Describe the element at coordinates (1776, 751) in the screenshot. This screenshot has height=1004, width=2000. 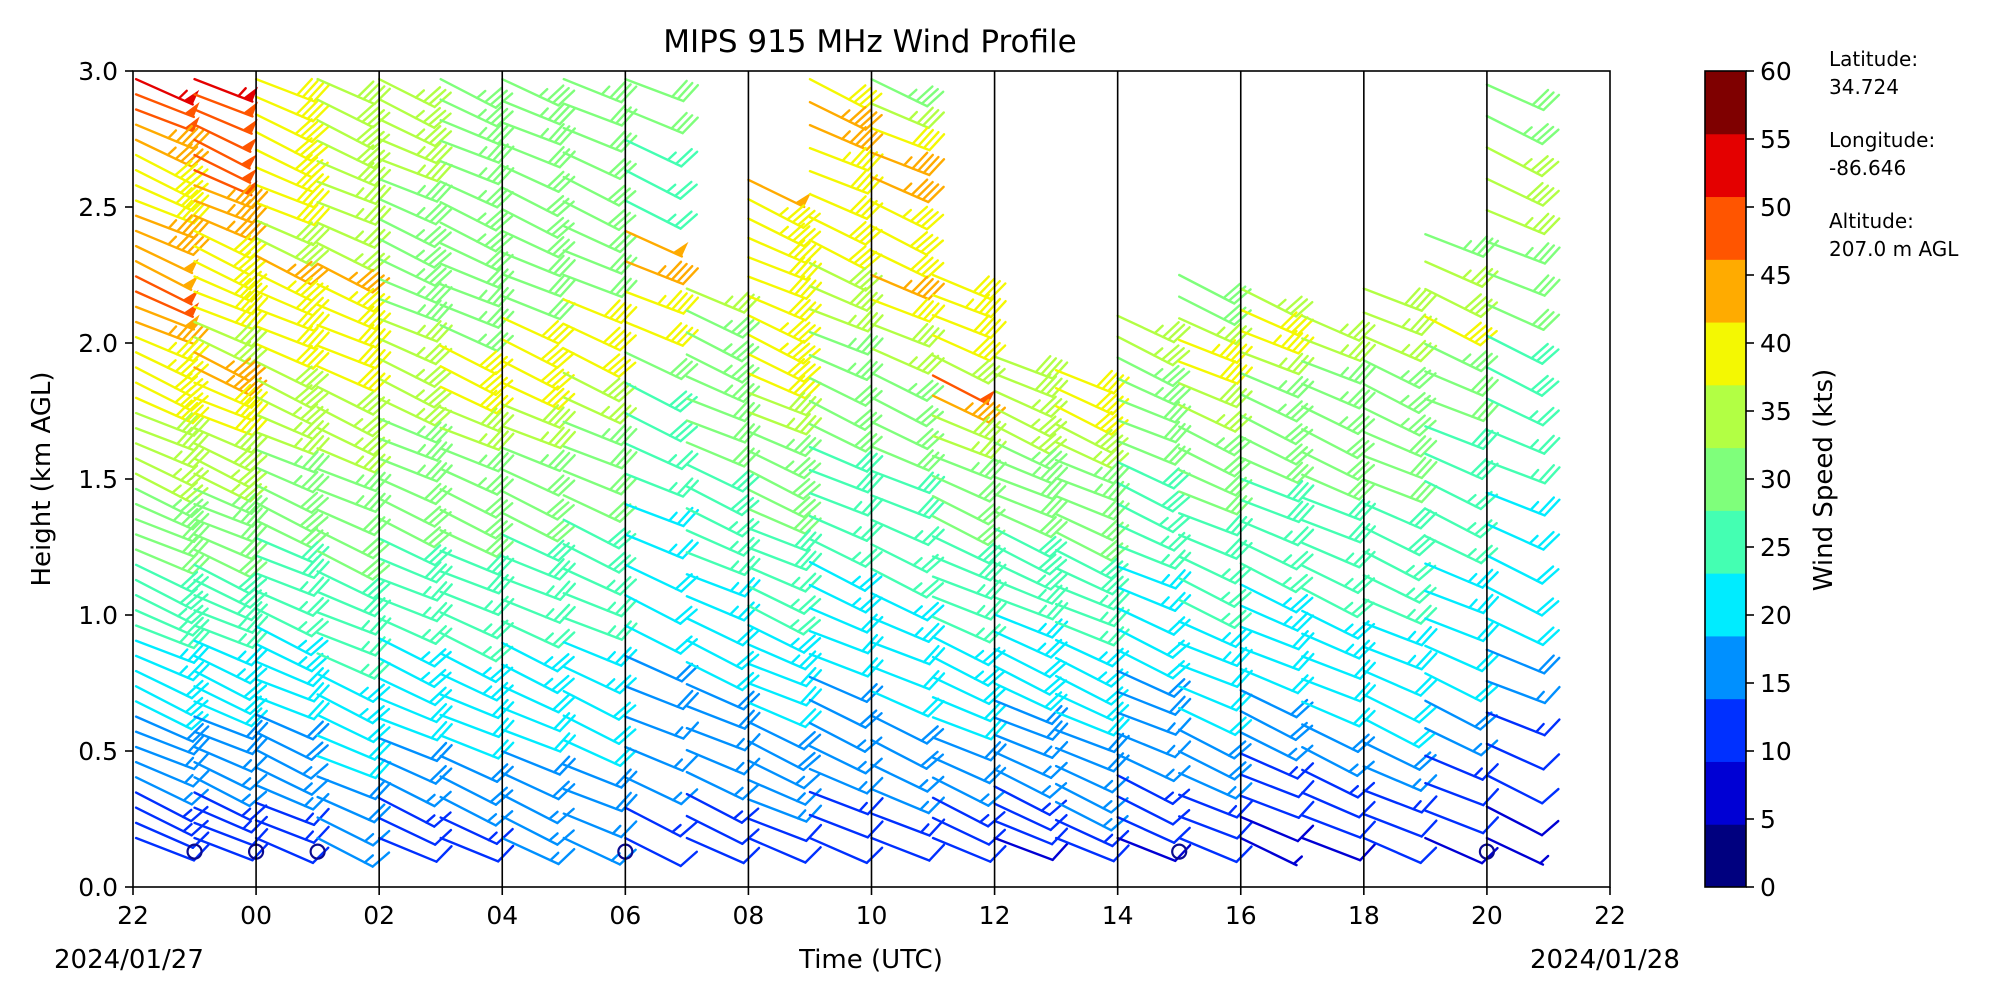
I see `colorbar-tick-label: 10` at that location.